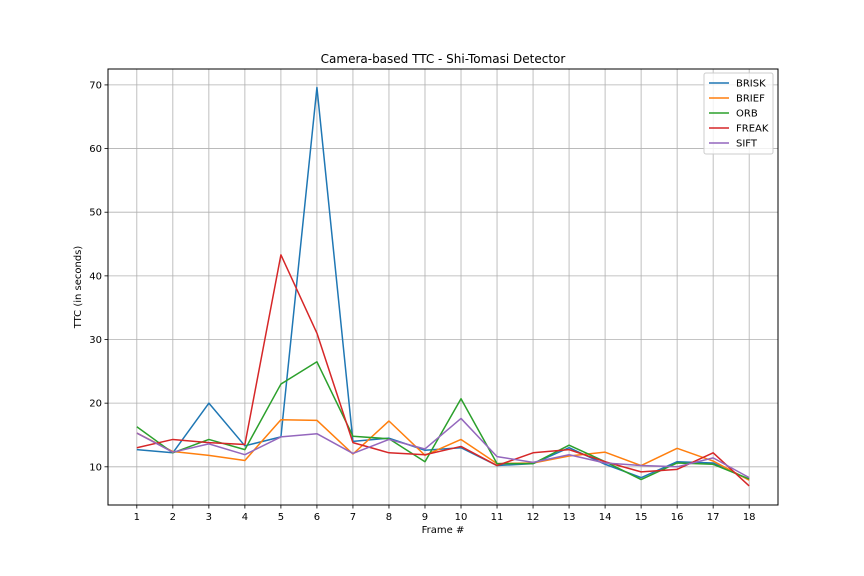 The image size is (864, 576). Describe the element at coordinates (137, 517) in the screenshot. I see `x-tick-label: 1` at that location.